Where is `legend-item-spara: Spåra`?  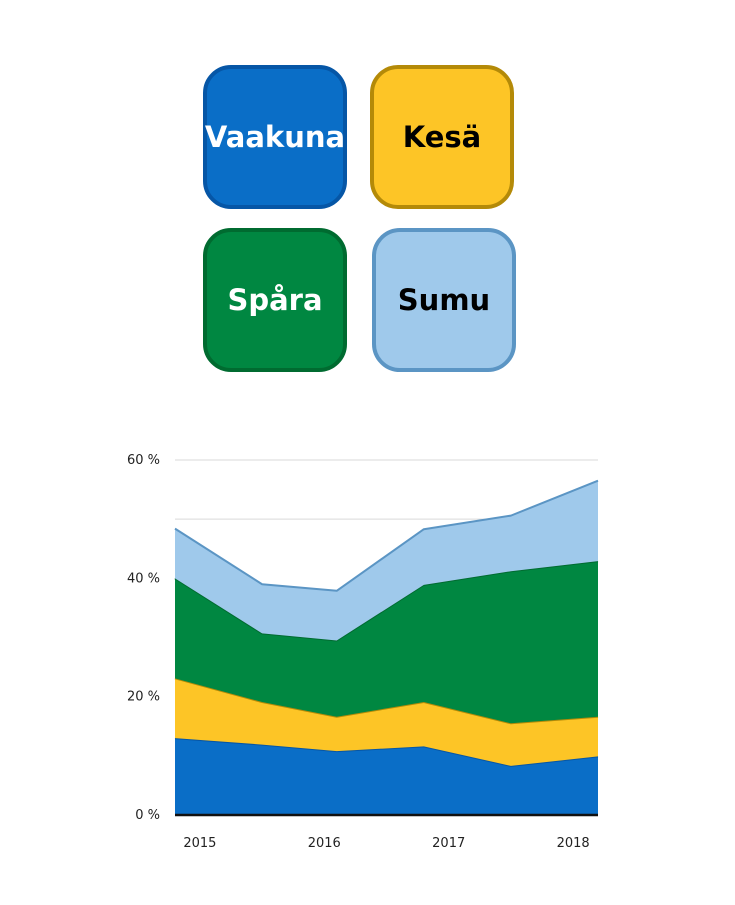
legend-item-spara: Spåra is located at coordinates (275, 300).